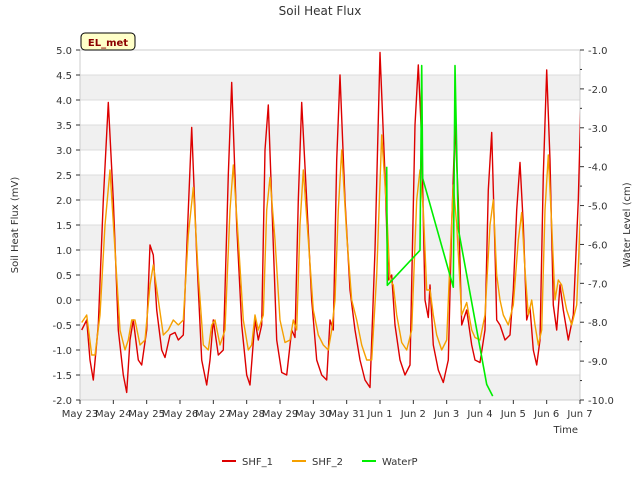 This screenshot has height=480, width=640. I want to click on x-tick-label: May 28, so click(246, 414).